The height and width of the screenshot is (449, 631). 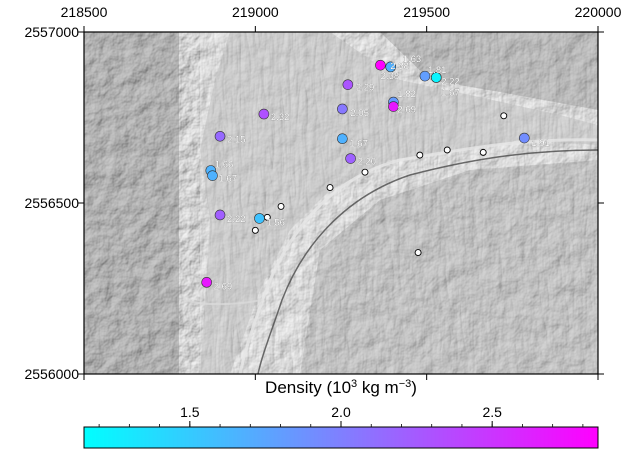 What do you see at coordinates (406, 94) in the screenshot?
I see `density-label: 1.82` at bounding box center [406, 94].